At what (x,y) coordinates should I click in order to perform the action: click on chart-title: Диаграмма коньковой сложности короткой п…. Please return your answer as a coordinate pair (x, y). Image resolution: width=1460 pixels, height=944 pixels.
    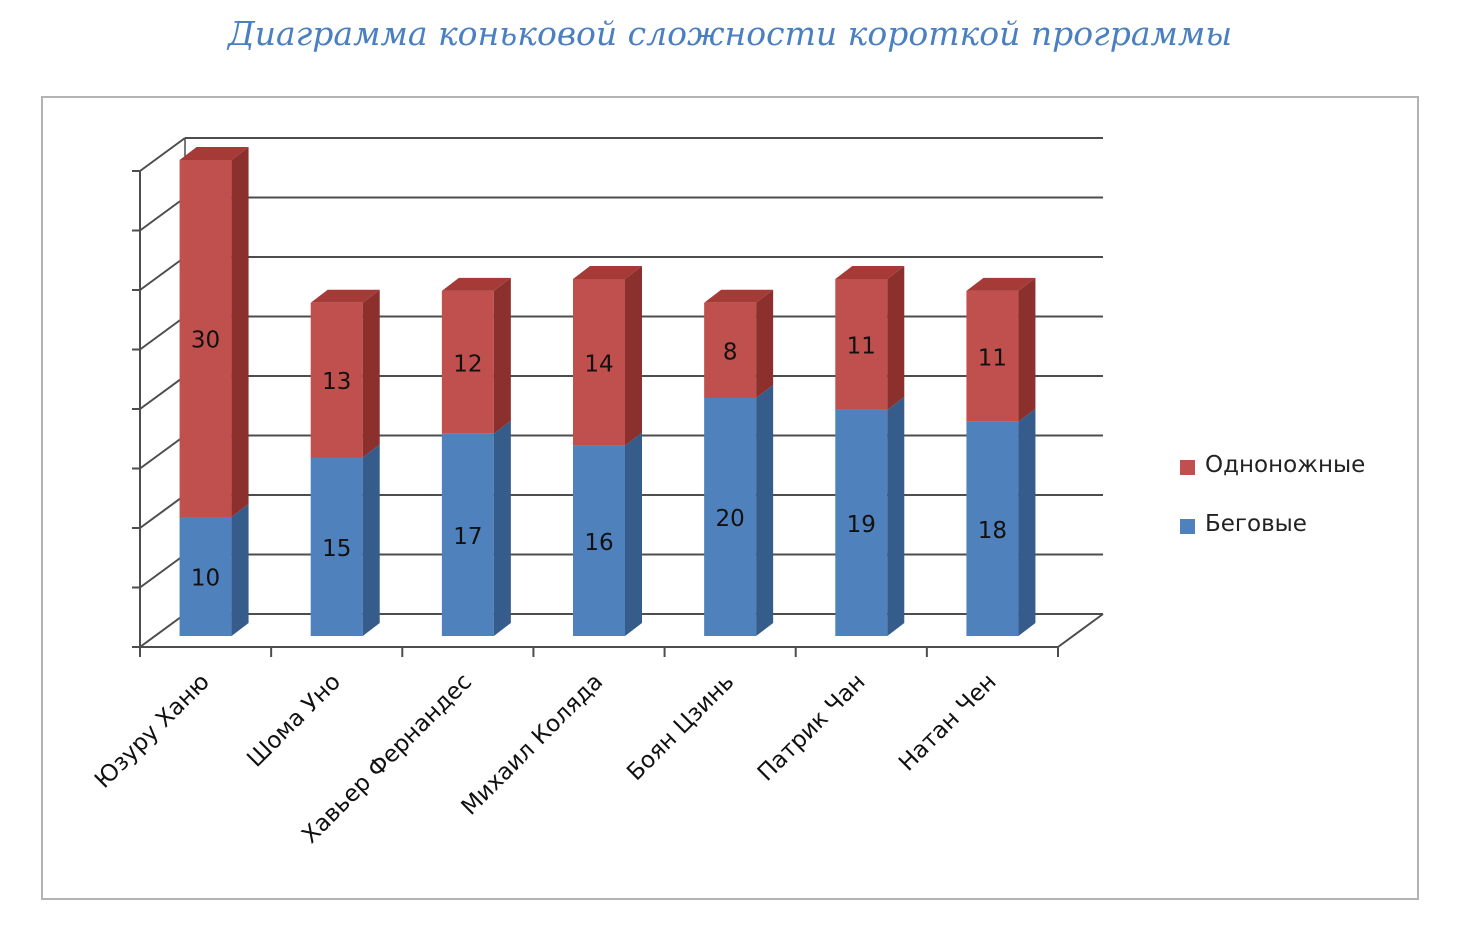
    Looking at the image, I should click on (730, 33).